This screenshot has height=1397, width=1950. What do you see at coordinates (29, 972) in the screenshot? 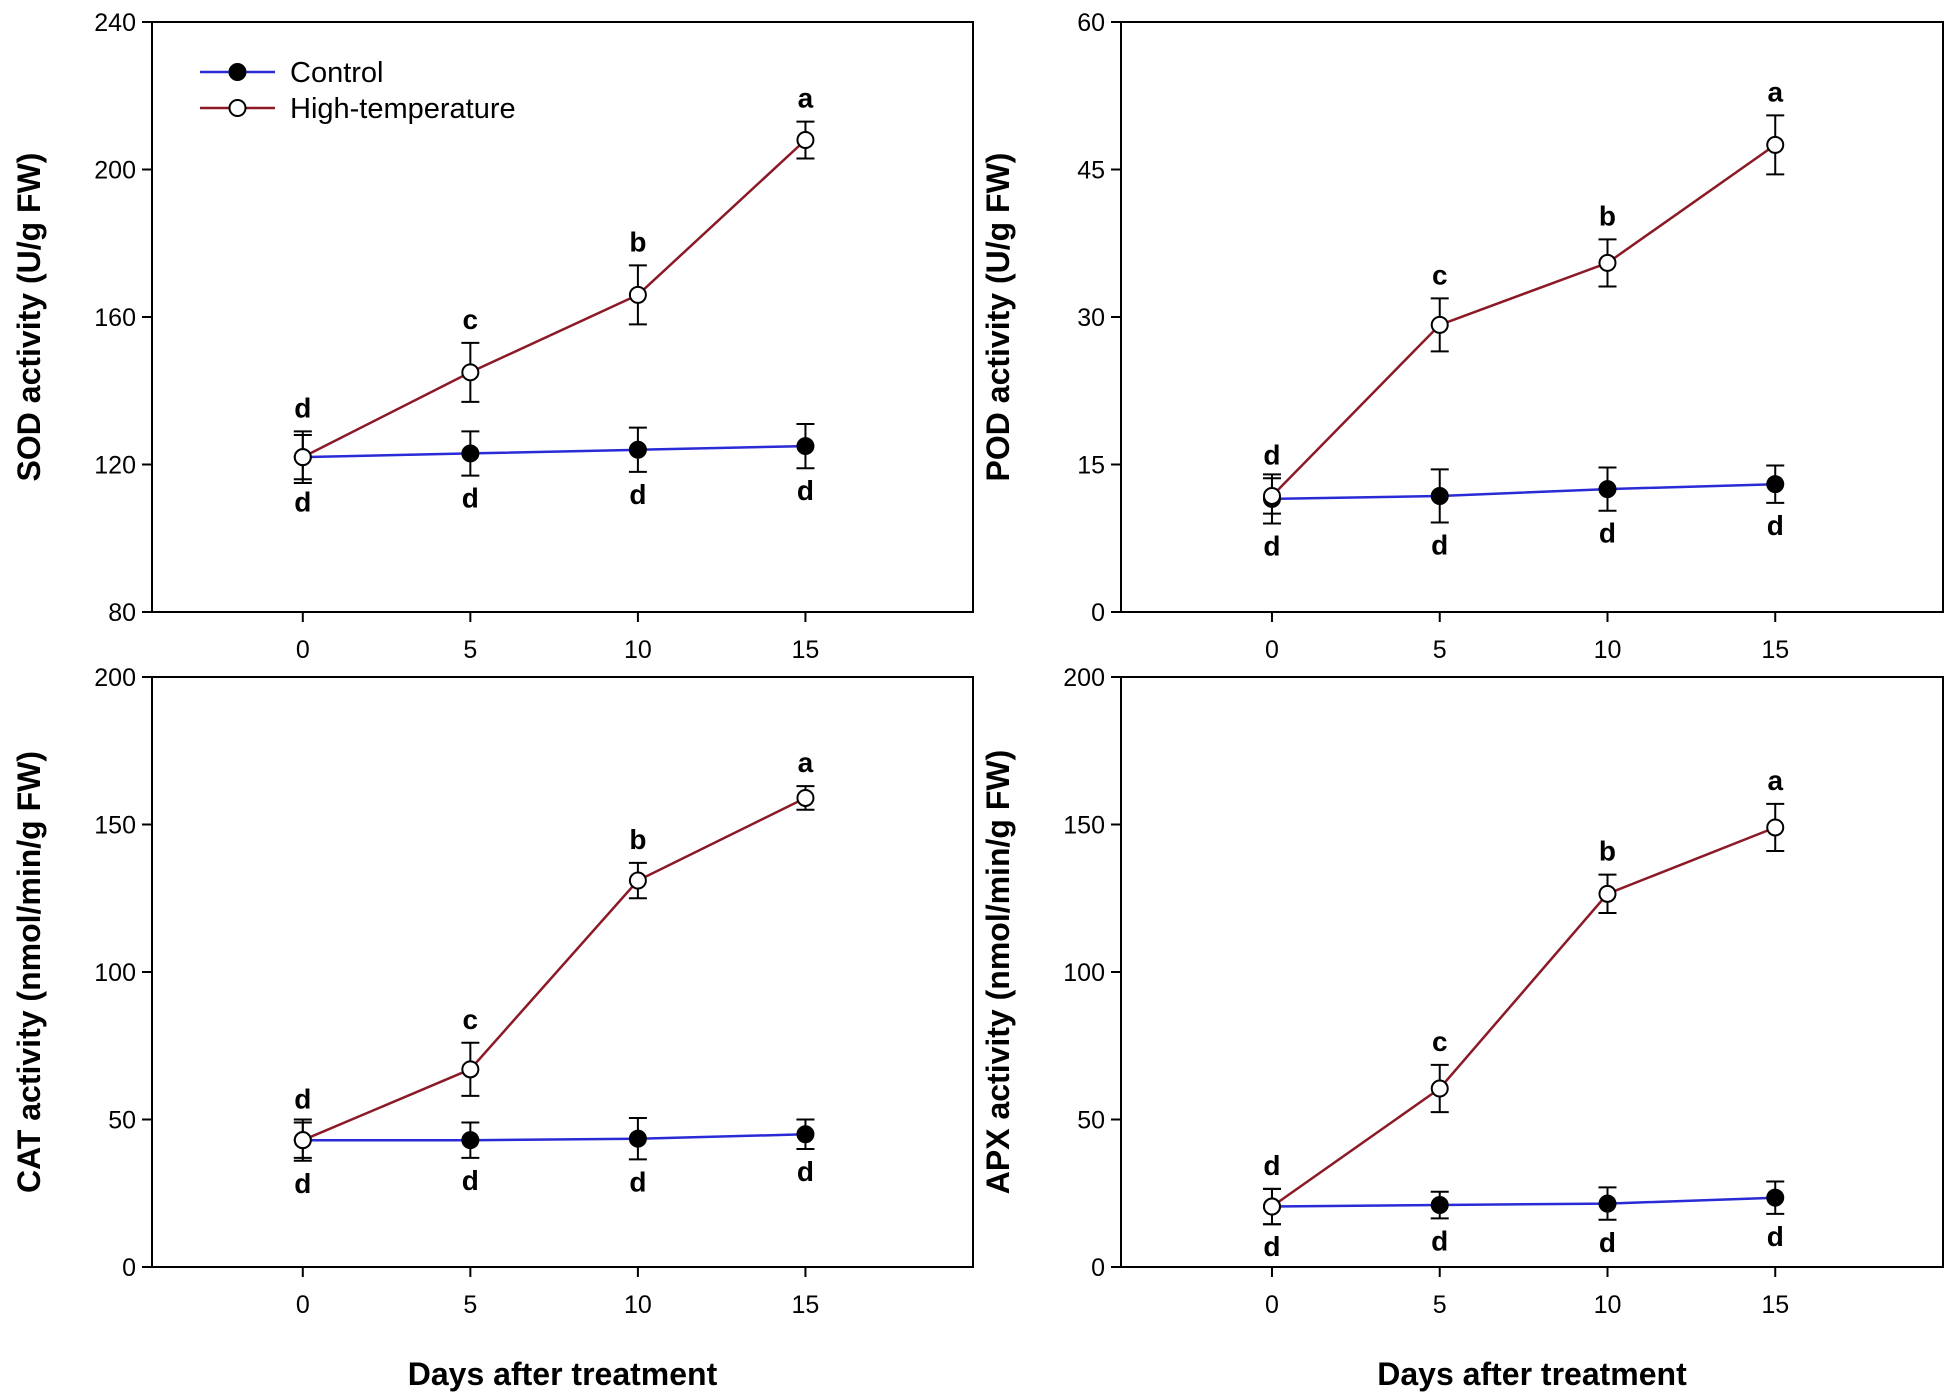
I see `y-axis-title: CAT activity (nmol/min/g FW)` at bounding box center [29, 972].